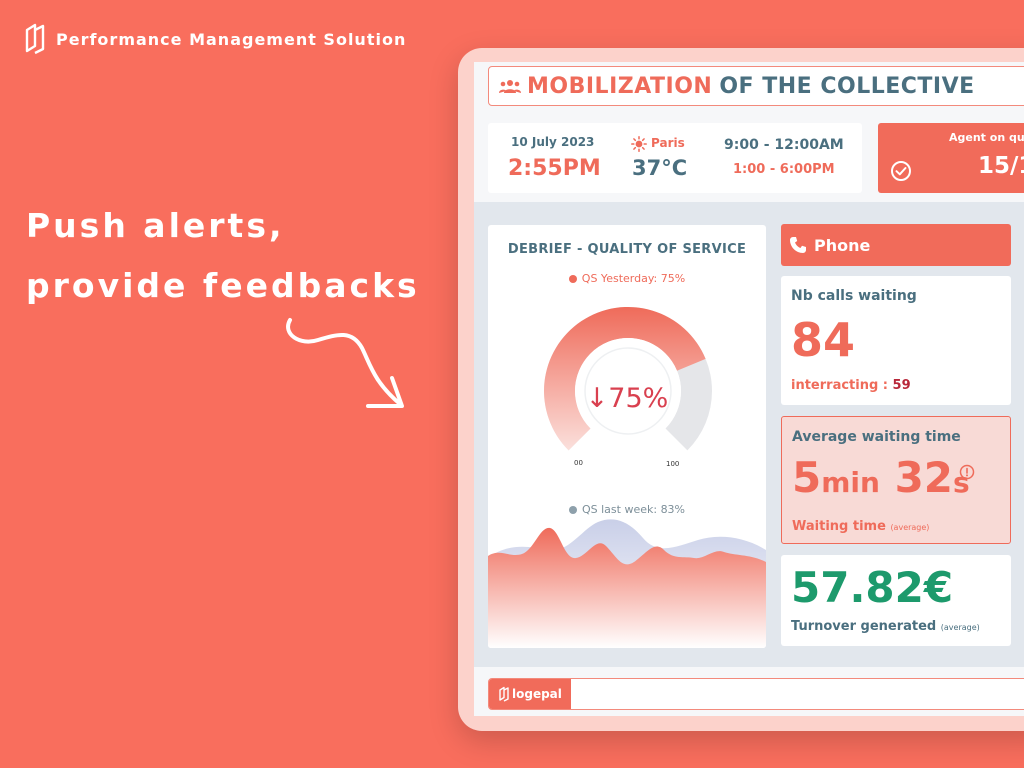 This screenshot has width=1024, height=768. I want to click on waiting-seconds: 32, so click(924, 477).